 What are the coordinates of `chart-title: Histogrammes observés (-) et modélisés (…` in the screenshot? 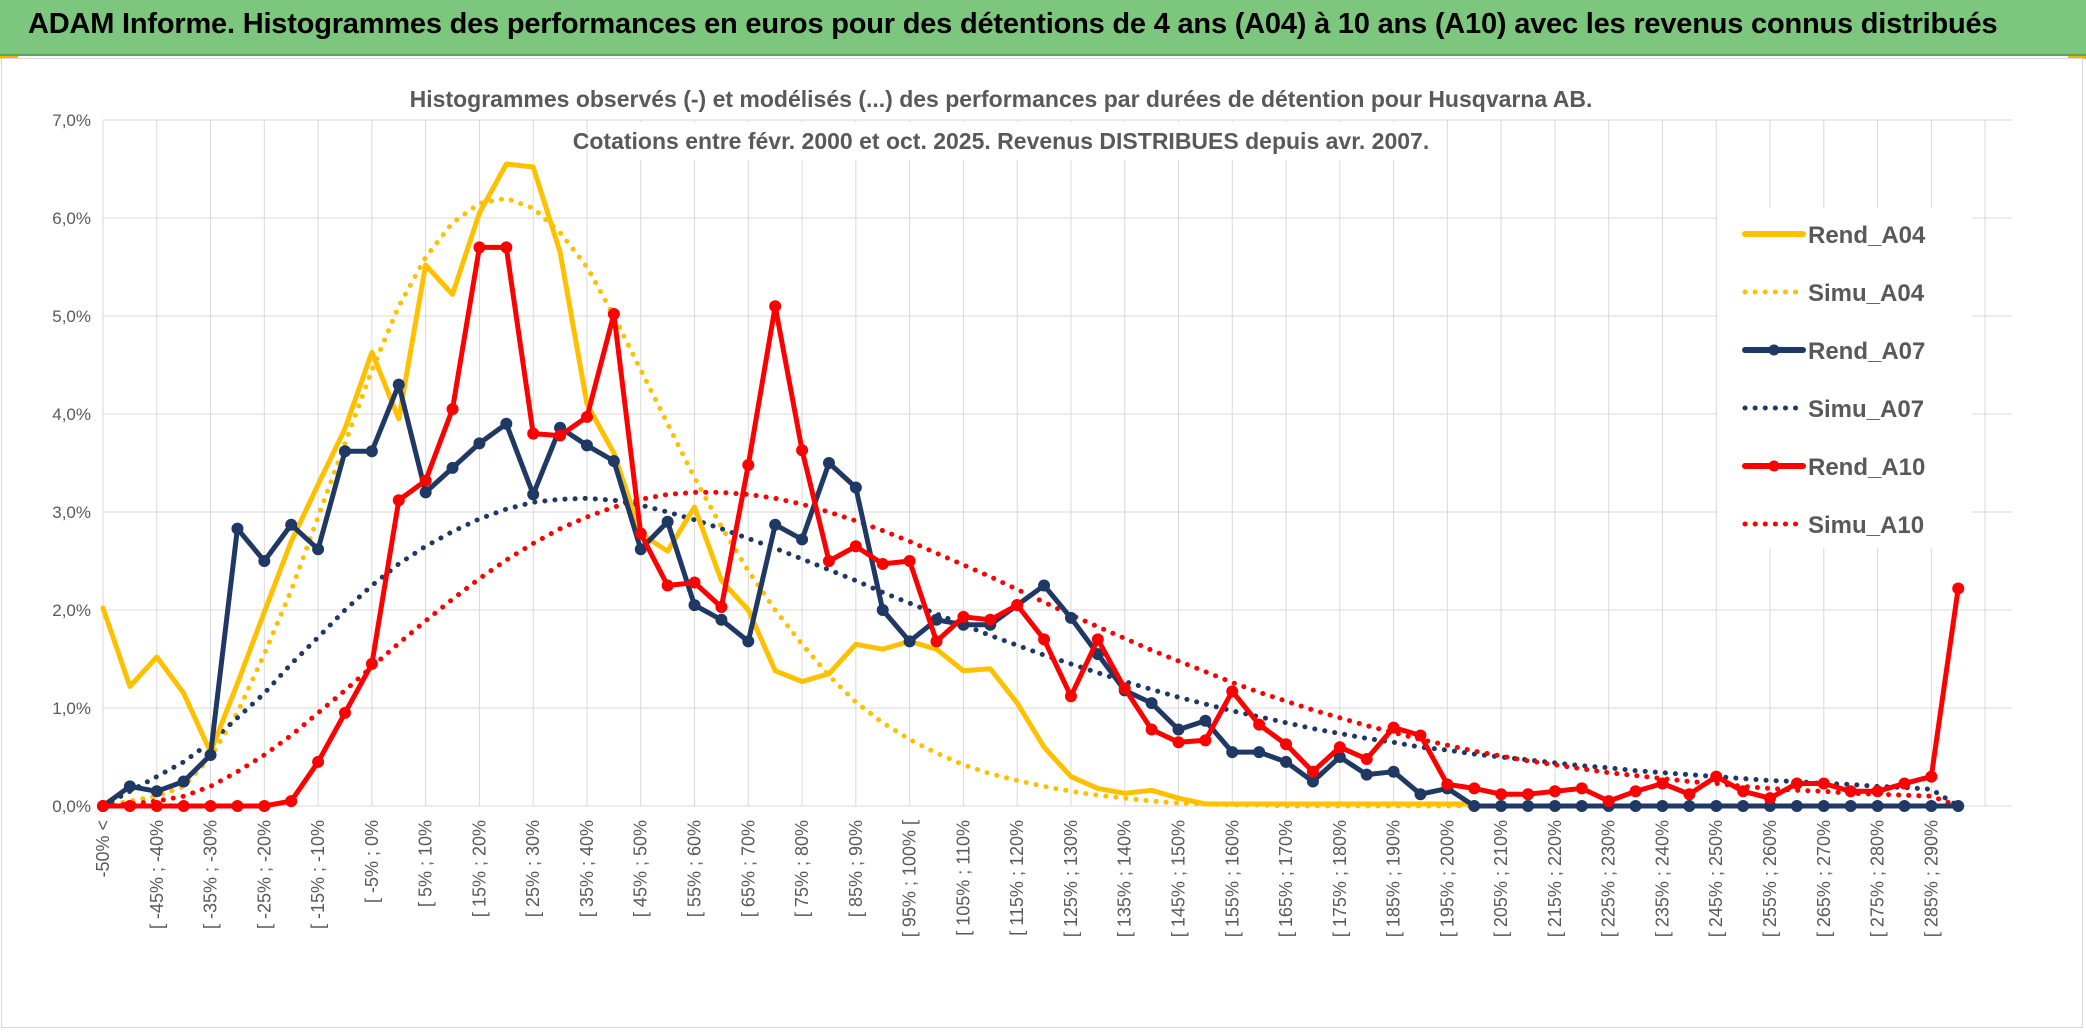 It's located at (1001, 99).